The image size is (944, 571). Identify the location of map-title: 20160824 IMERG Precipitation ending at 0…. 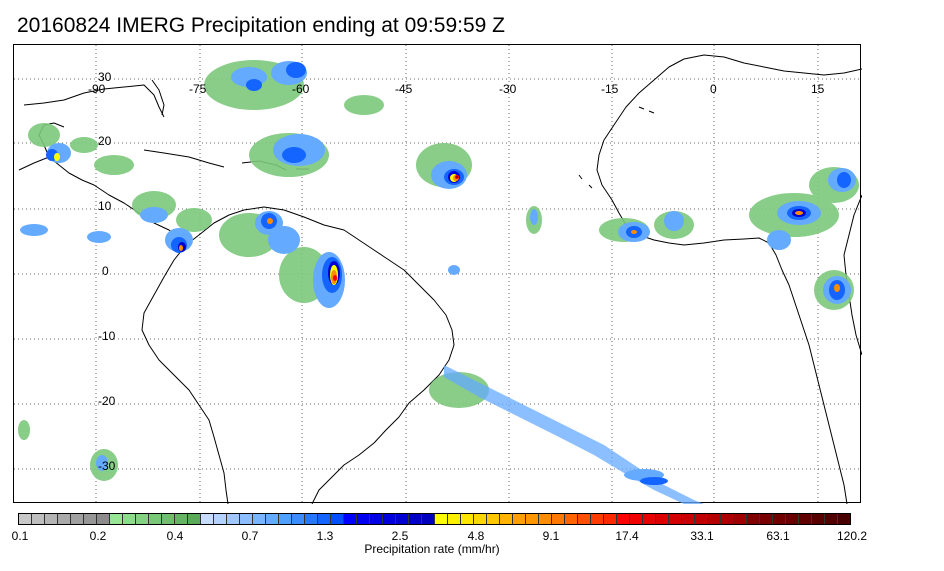
(261, 25).